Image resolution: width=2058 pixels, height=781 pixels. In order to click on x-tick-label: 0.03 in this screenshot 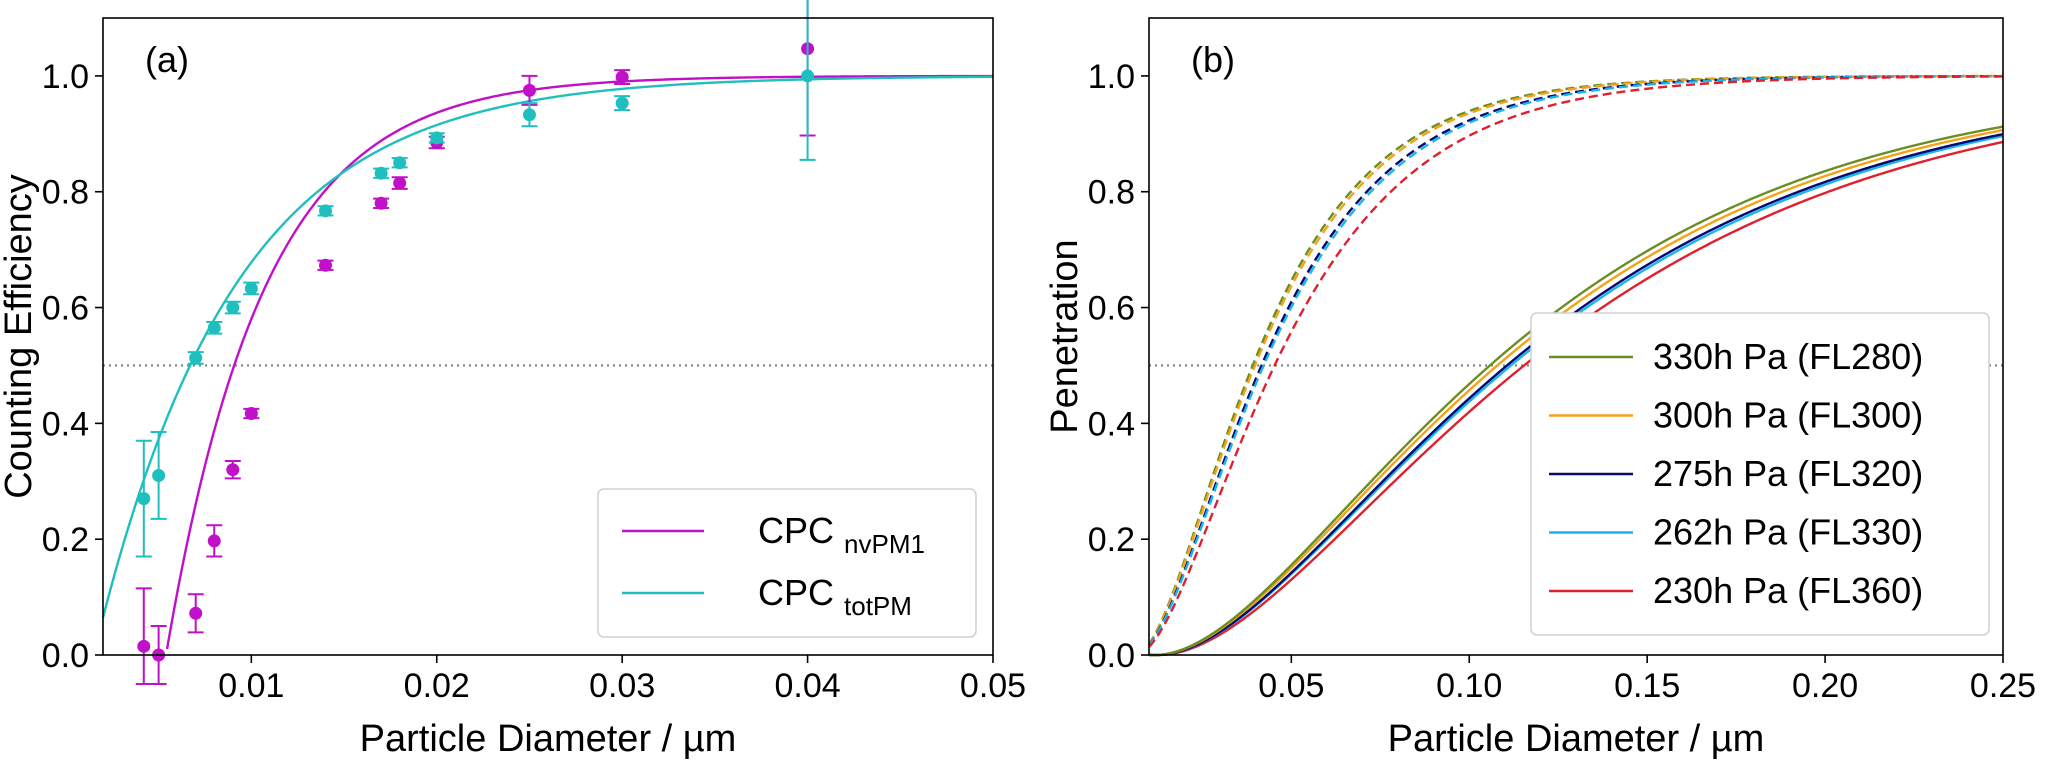, I will do `click(622, 686)`.